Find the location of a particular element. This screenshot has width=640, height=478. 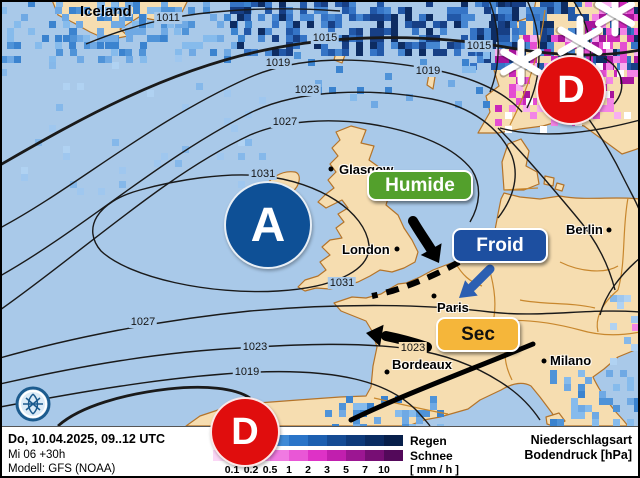

city-dot-paris is located at coordinates (434, 296).